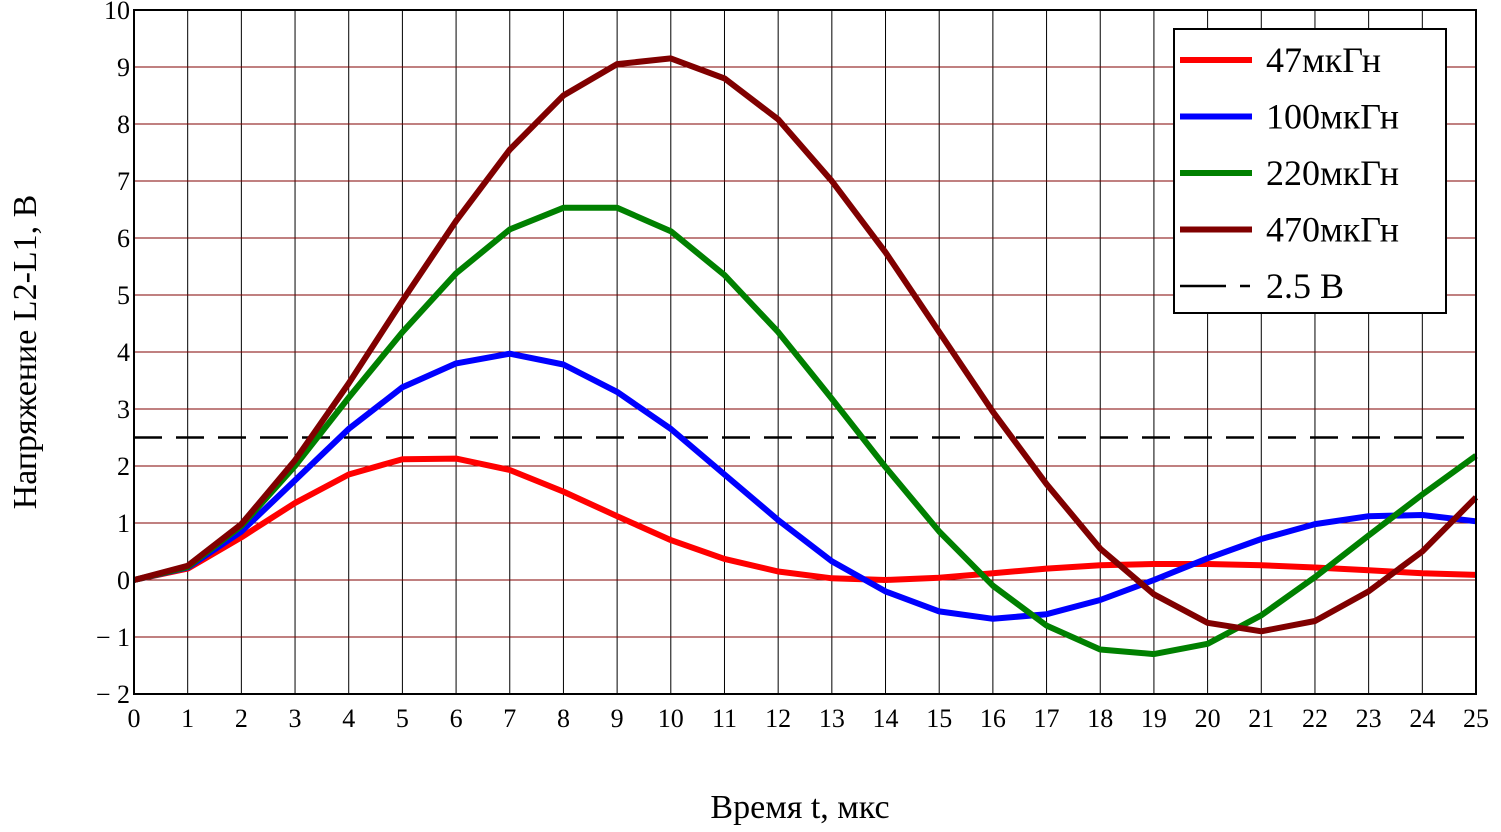 The height and width of the screenshot is (832, 1501). Describe the element at coordinates (1323, 60) in the screenshot. I see `legend-label: 47мкГн` at that location.